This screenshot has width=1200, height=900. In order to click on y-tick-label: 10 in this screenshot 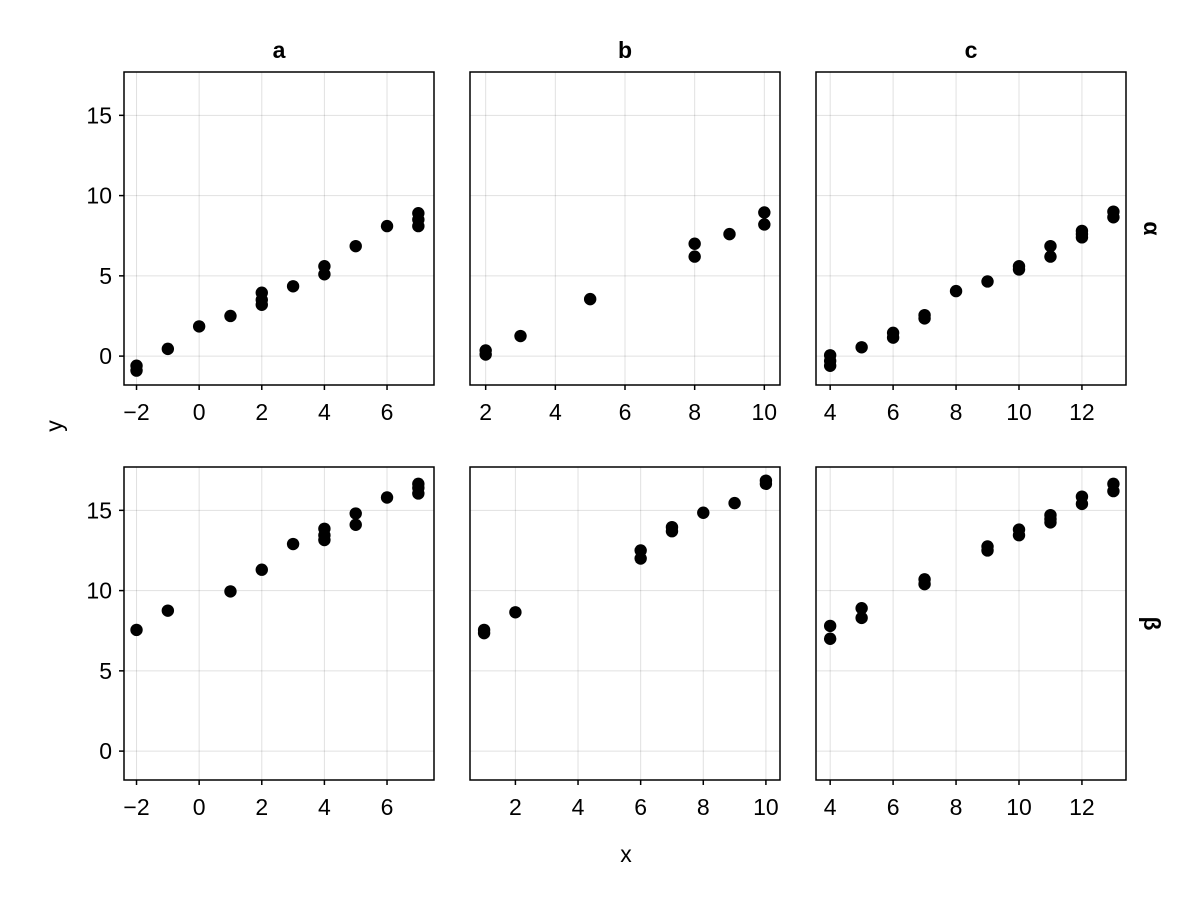, I will do `click(99, 591)`.